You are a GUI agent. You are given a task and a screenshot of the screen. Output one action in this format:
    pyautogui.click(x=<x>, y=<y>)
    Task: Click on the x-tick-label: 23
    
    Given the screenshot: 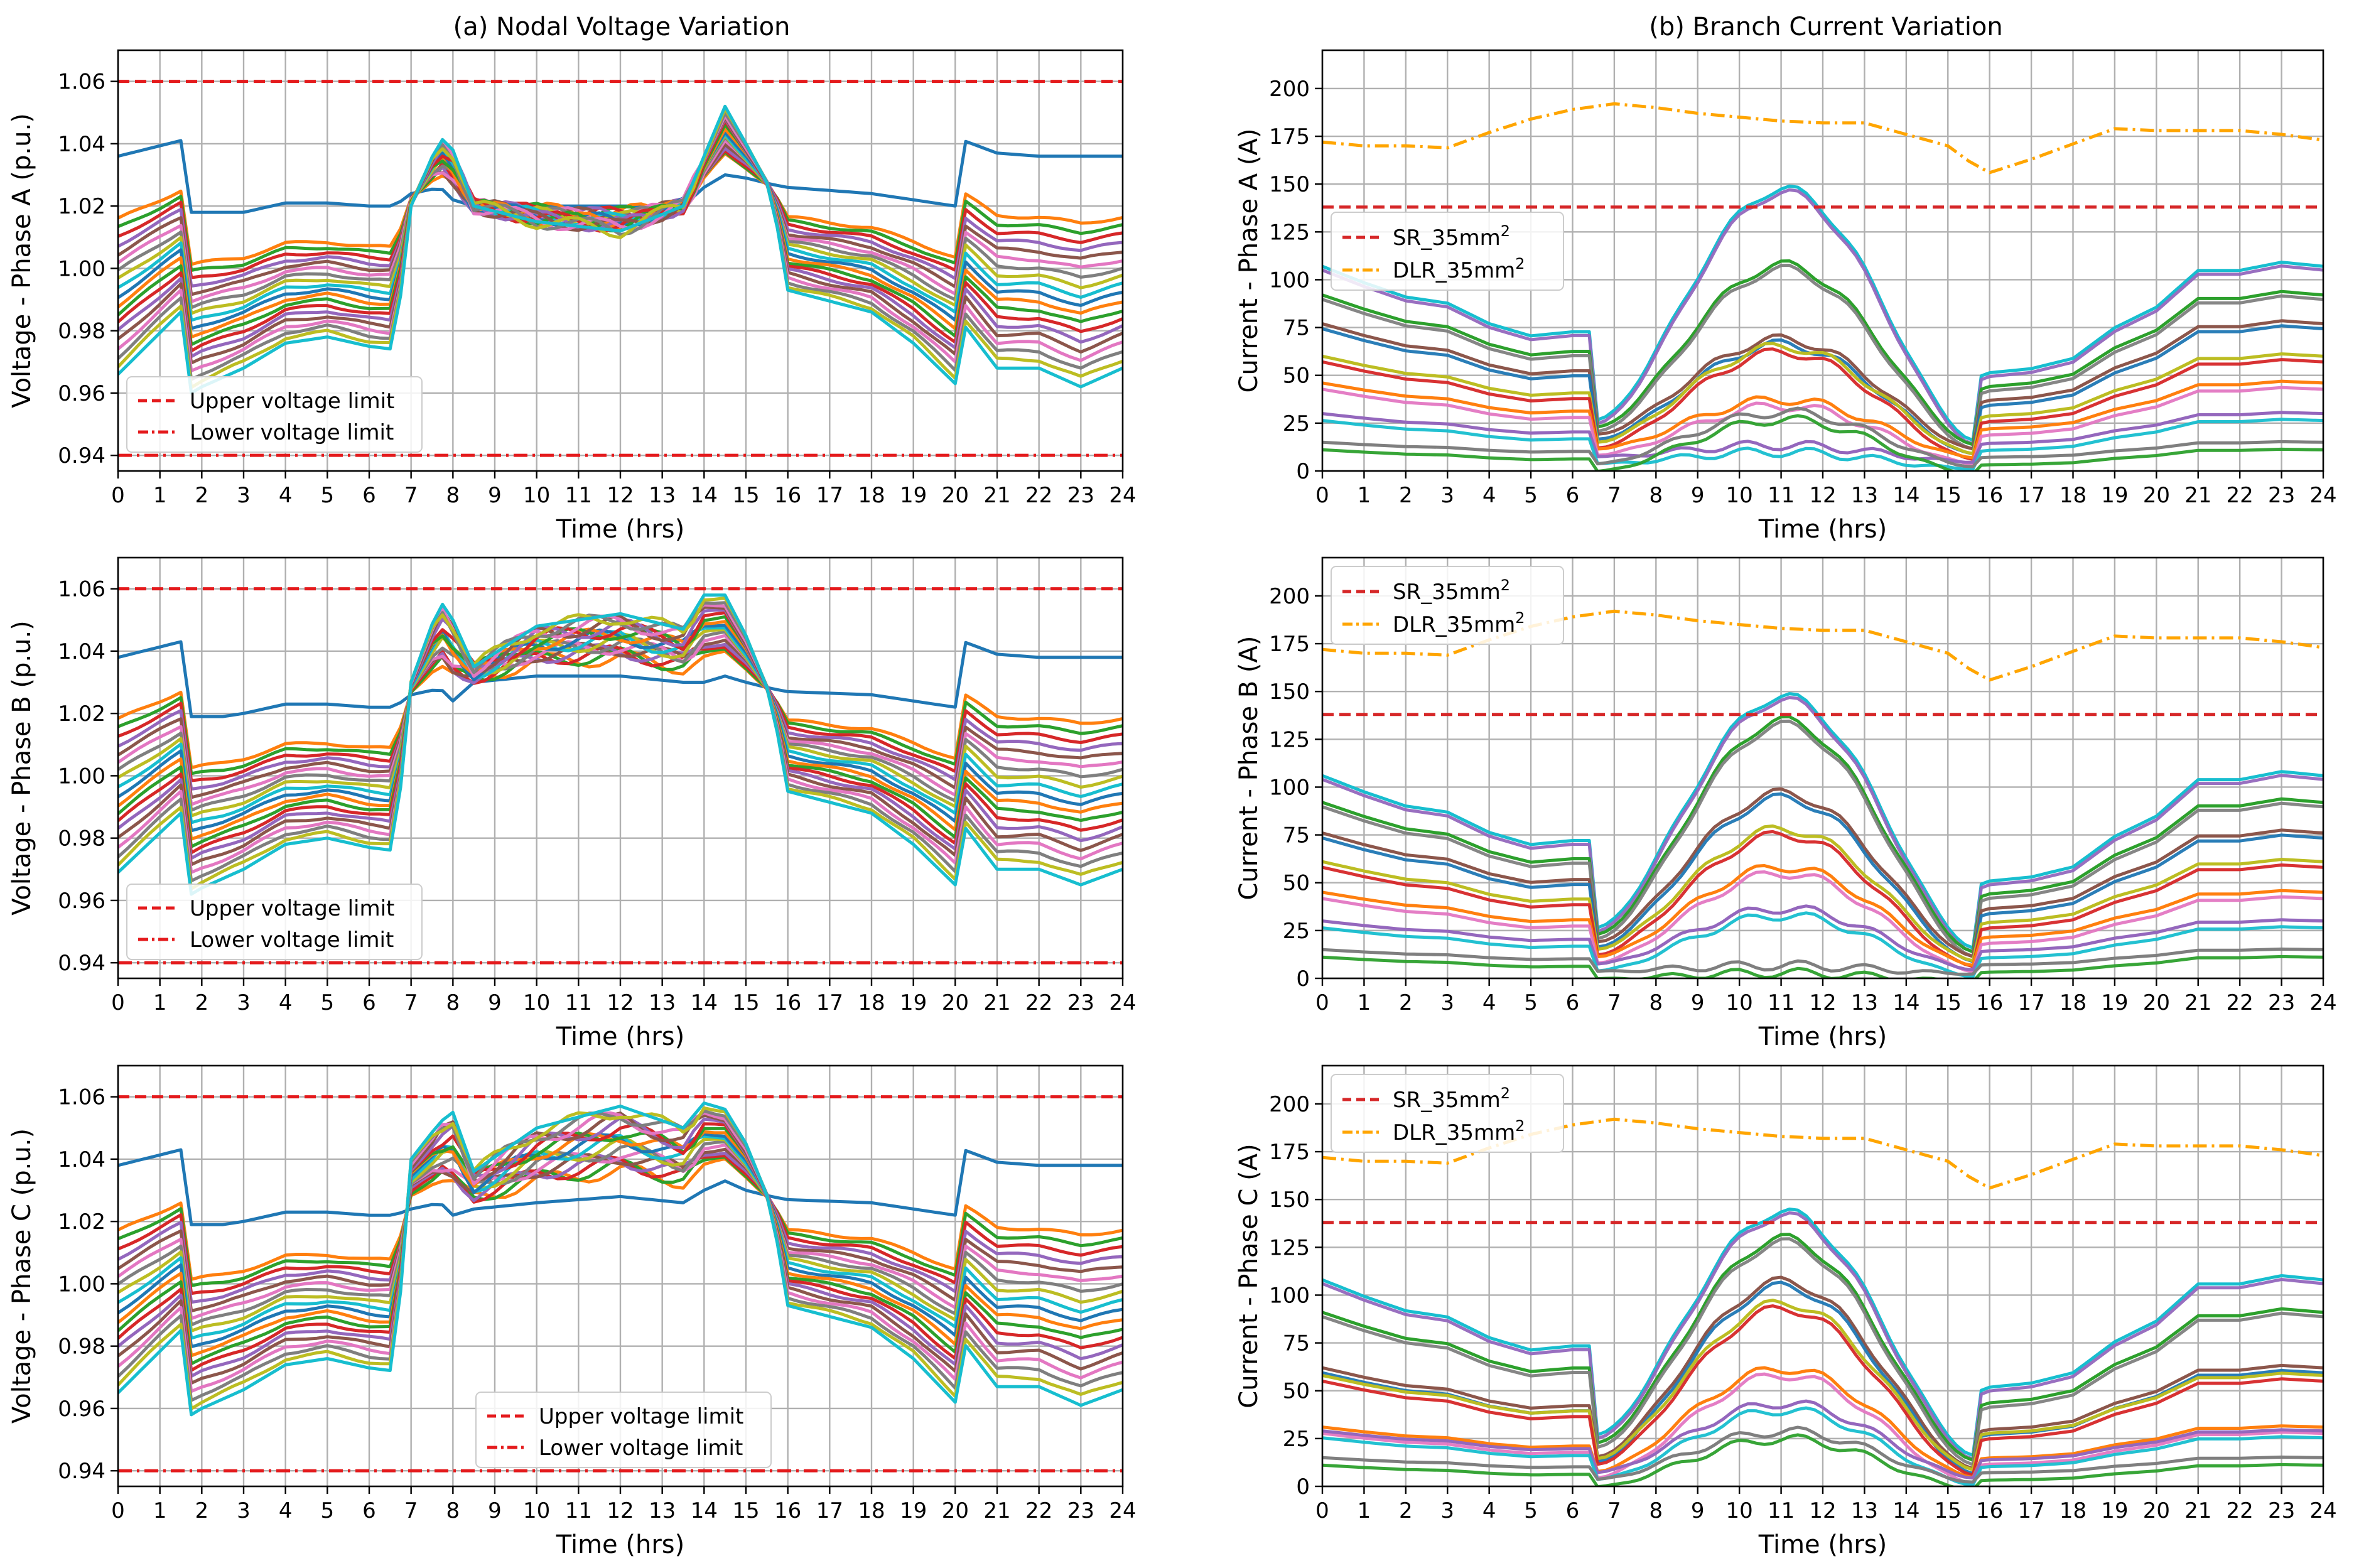 What is the action you would take?
    pyautogui.click(x=1080, y=1510)
    